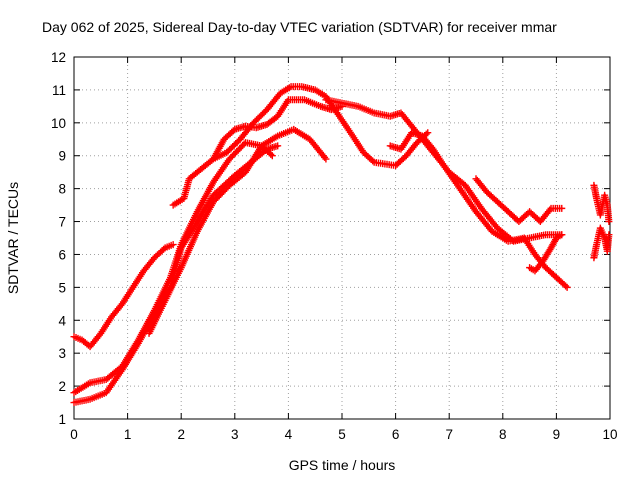 This screenshot has width=640, height=480. I want to click on x-tick-label: 0, so click(74, 434).